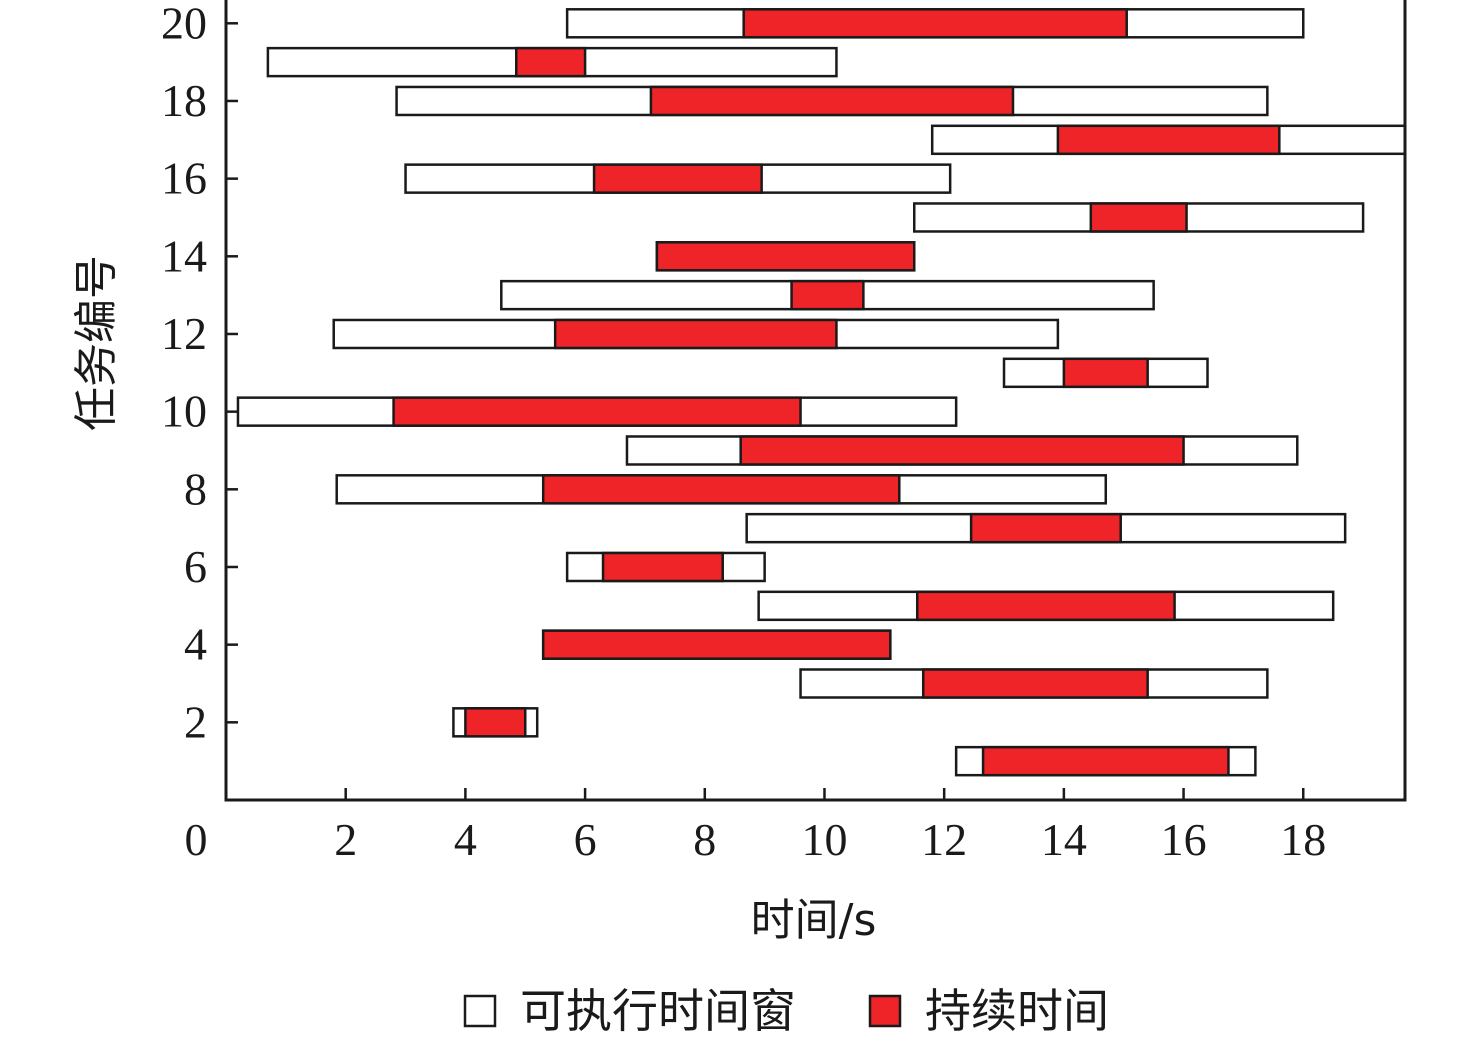  Describe the element at coordinates (184, 24) in the screenshot. I see `y-tick-label: 20` at that location.